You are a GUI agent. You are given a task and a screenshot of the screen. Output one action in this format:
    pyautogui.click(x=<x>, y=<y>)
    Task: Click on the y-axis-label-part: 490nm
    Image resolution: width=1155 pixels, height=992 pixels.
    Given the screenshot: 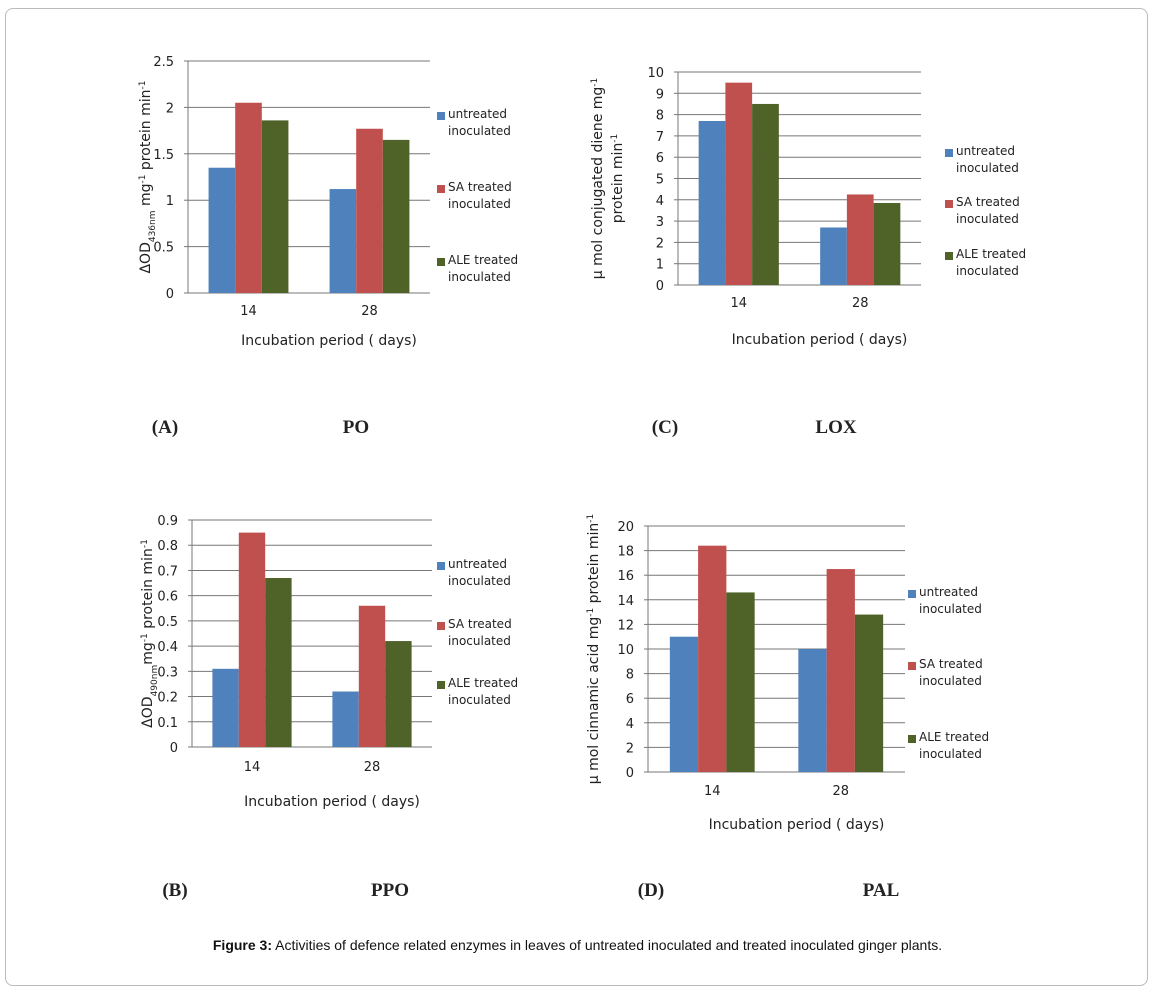 What is the action you would take?
    pyautogui.click(x=155, y=681)
    